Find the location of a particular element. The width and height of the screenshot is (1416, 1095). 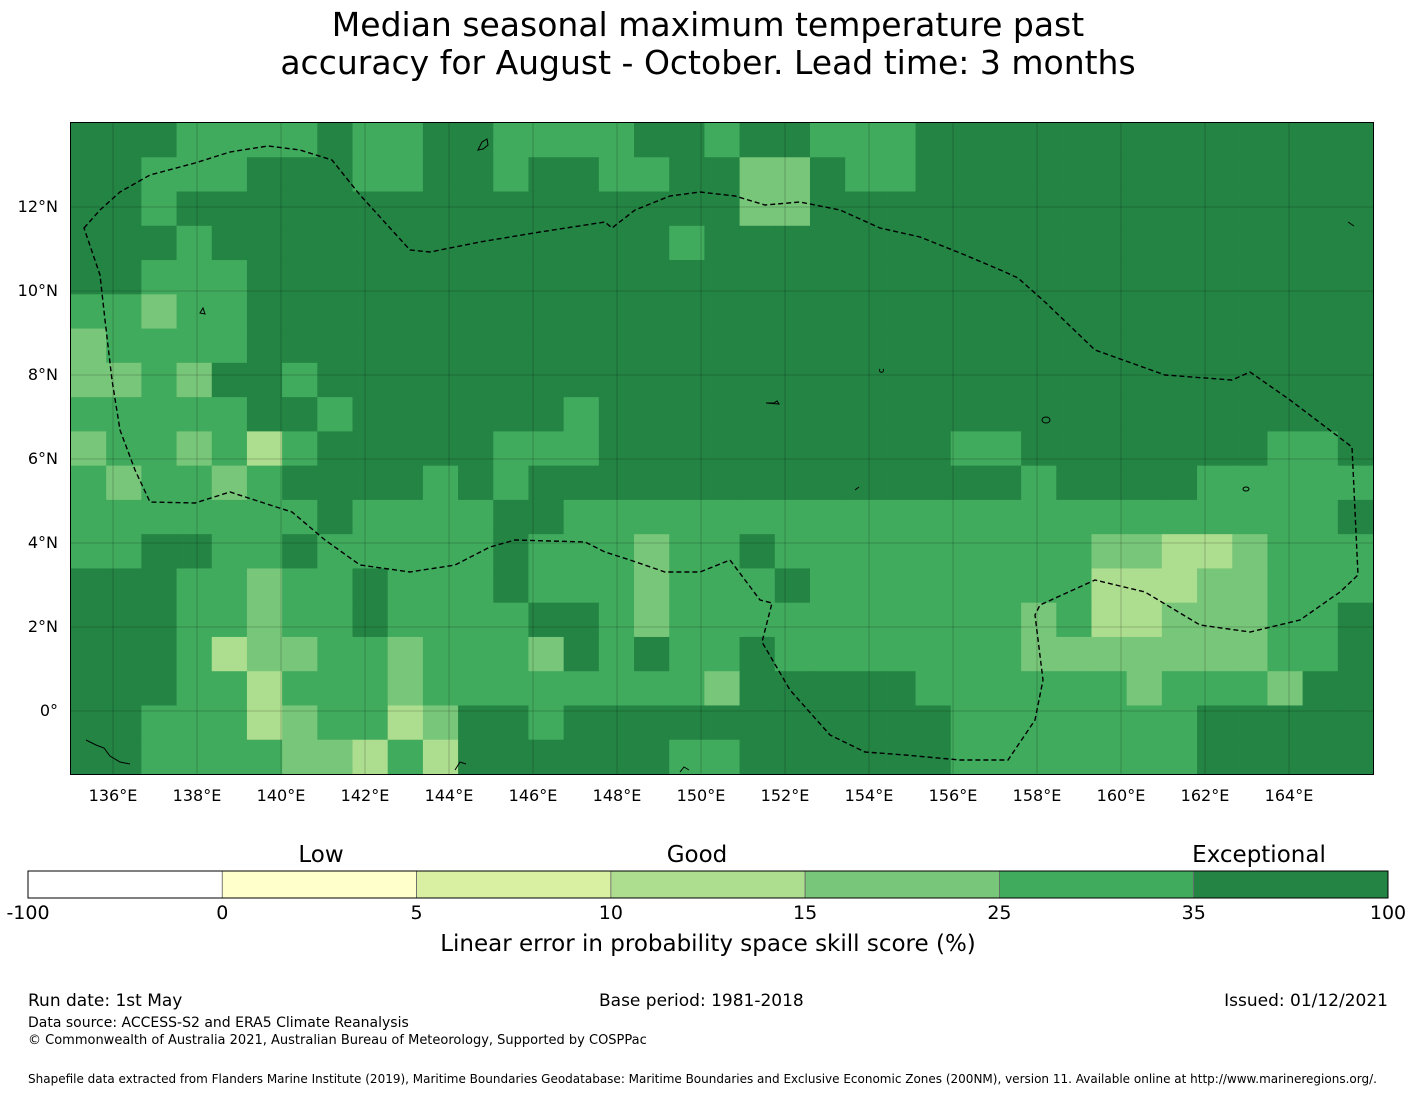

base-period: Base period: 1981-2018 is located at coordinates (701, 1001).